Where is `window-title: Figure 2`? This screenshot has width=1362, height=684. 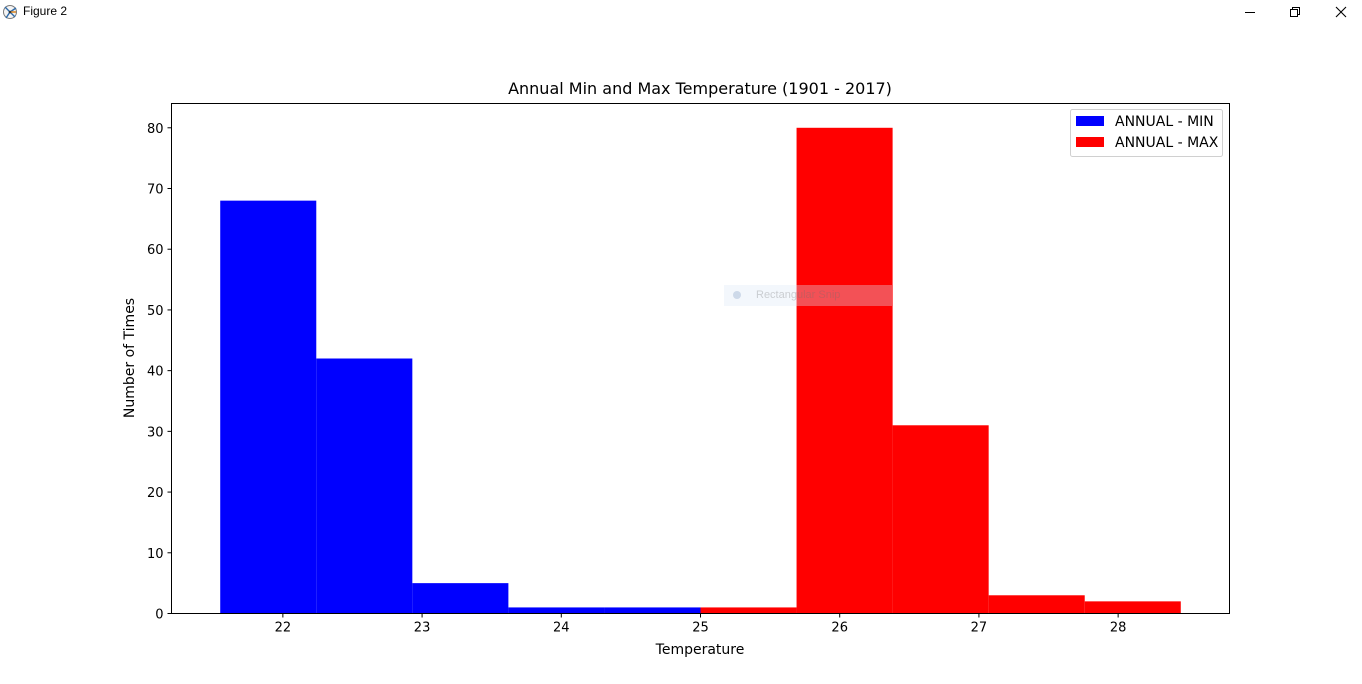 window-title: Figure 2 is located at coordinates (45, 11).